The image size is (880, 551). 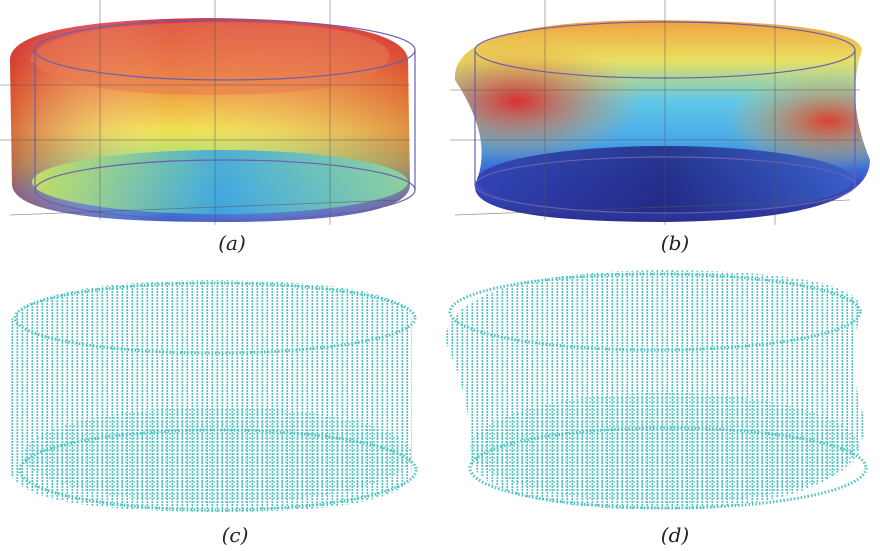 What do you see at coordinates (235, 535) in the screenshot?
I see `caption: (c)` at bounding box center [235, 535].